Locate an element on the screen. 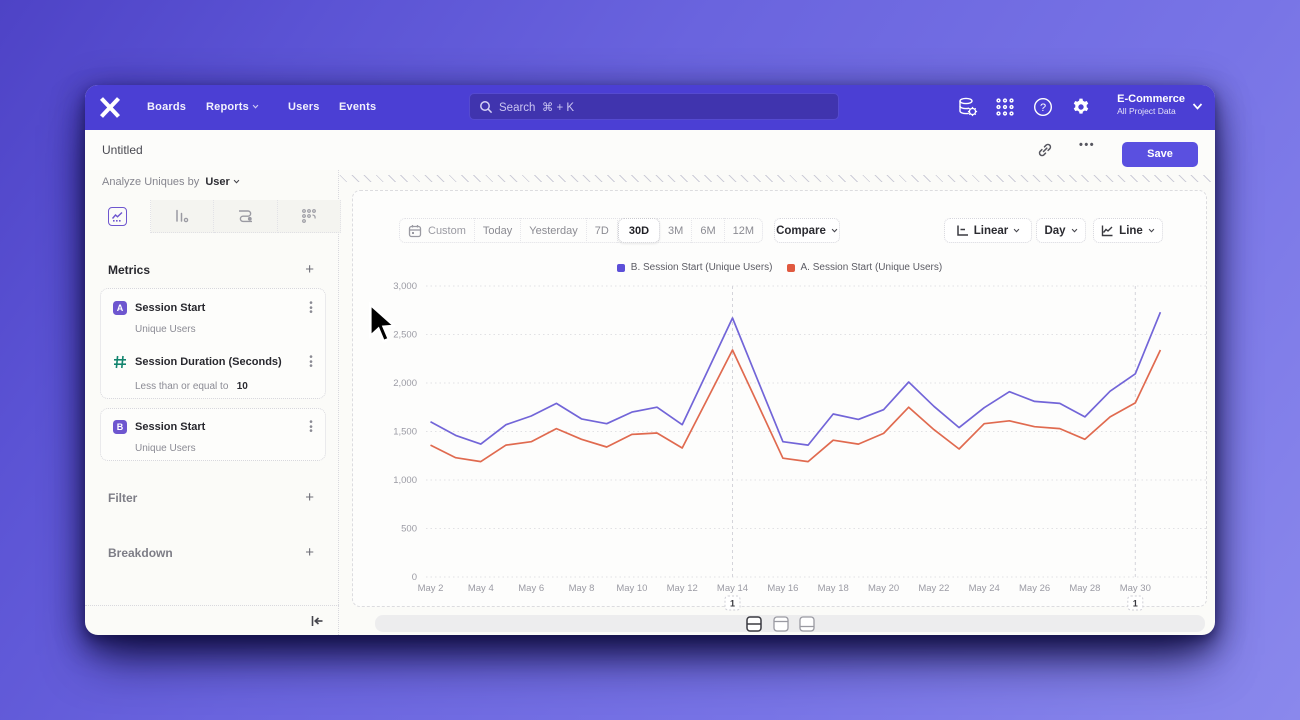 The image size is (1300, 720). svg-text: 1,500 is located at coordinates (405, 432).